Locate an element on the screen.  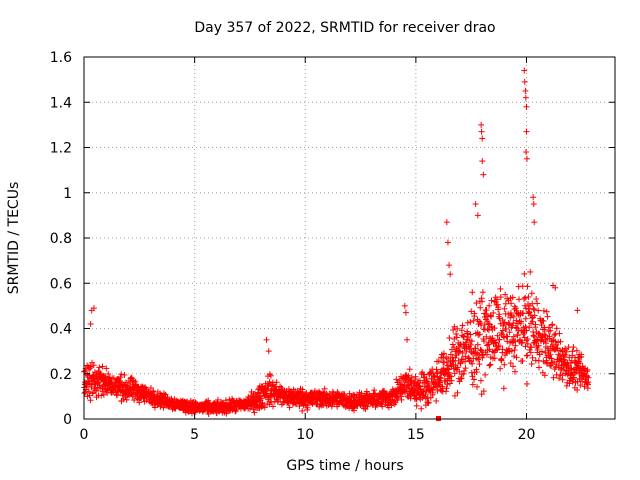
y-tick-label: 0.2 is located at coordinates (61, 375).